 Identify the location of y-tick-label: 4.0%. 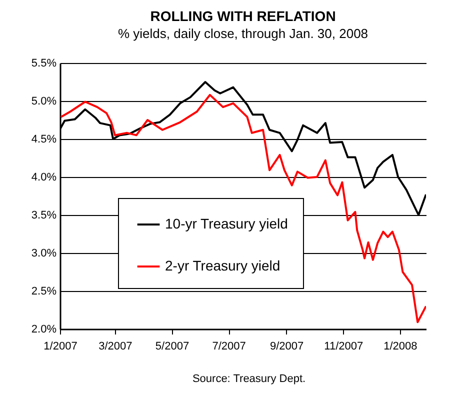
(44, 178).